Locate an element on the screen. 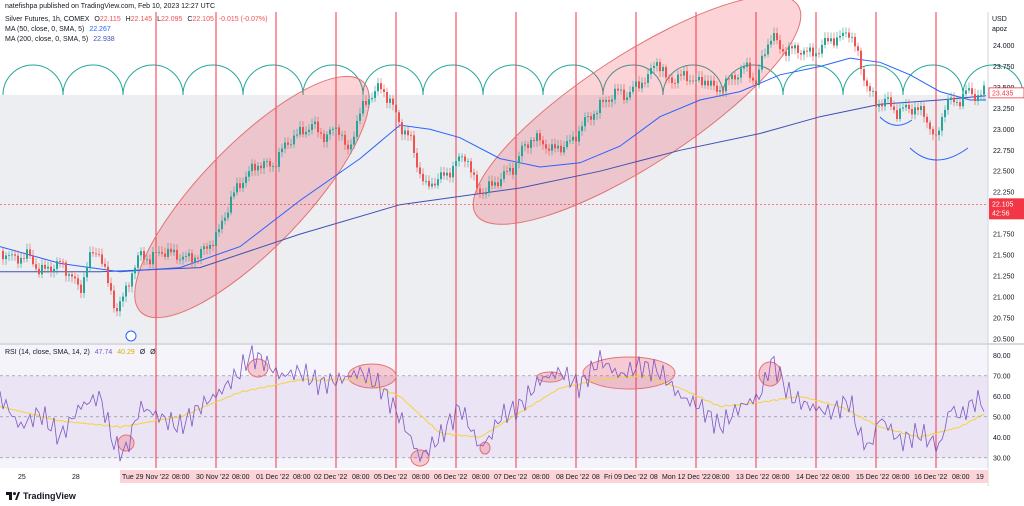  symbol-name: Silver Futures, 1h, COMEX is located at coordinates (47, 19).